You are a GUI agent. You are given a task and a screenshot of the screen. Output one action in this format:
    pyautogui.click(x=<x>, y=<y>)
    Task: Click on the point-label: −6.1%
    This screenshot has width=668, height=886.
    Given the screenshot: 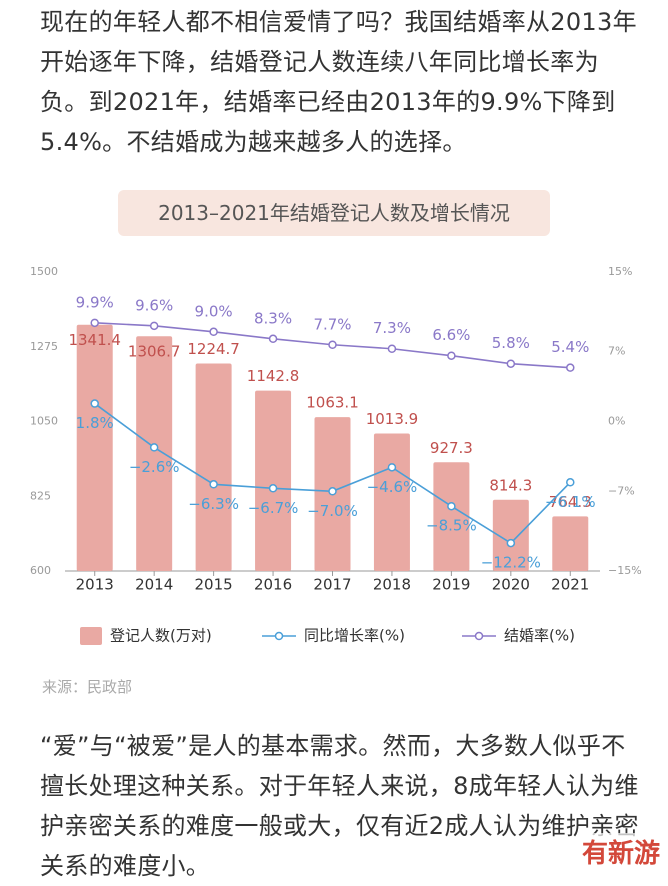 What is the action you would take?
    pyautogui.click(x=570, y=502)
    